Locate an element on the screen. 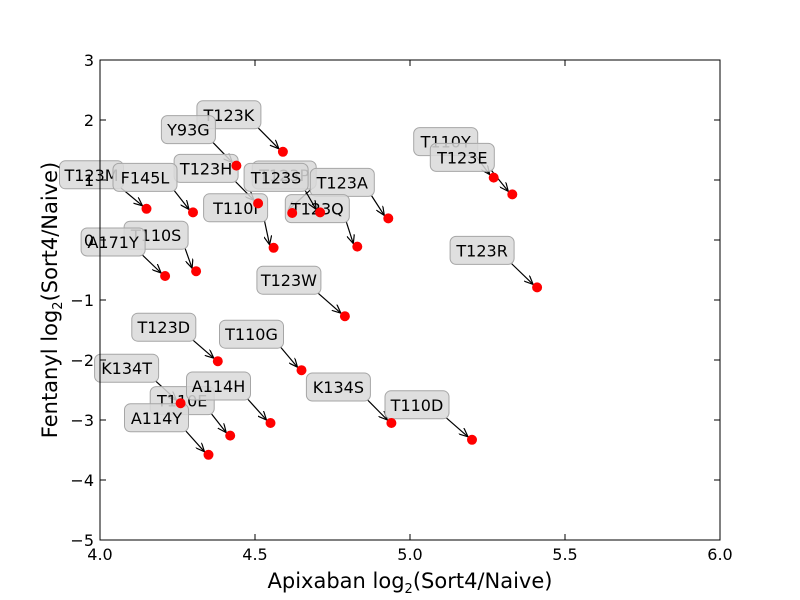 Image resolution: width=800 pixels, height=600 pixels. annotation-label: T123S is located at coordinates (275, 177).